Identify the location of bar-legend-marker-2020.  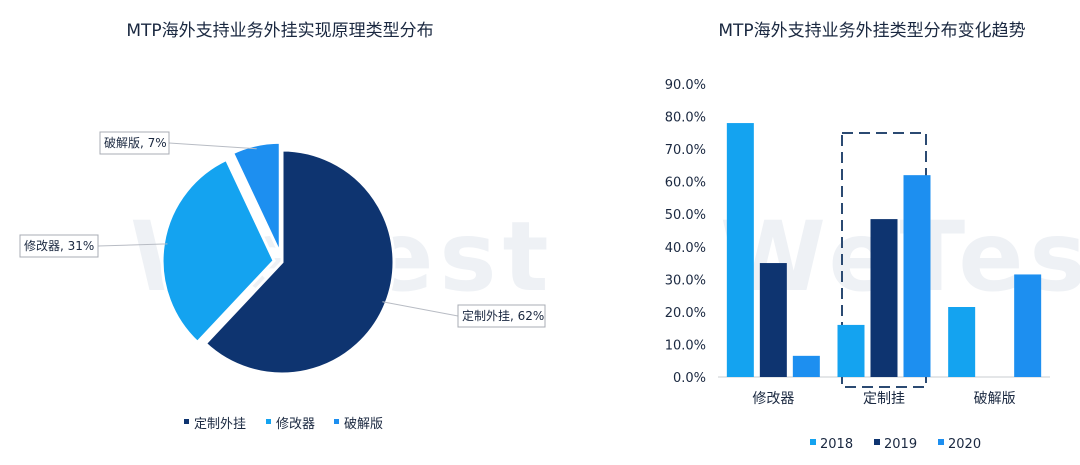
(941, 442).